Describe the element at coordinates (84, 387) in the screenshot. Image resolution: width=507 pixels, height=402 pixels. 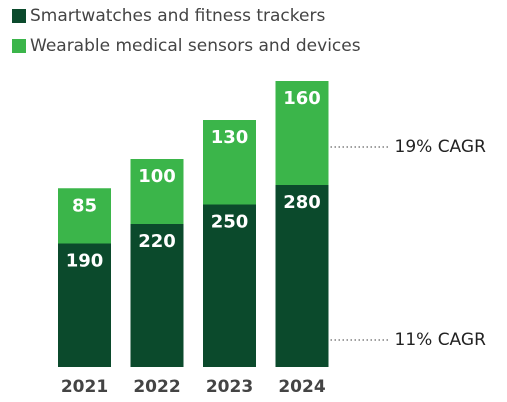
I see `x-tick-label: 2021` at that location.